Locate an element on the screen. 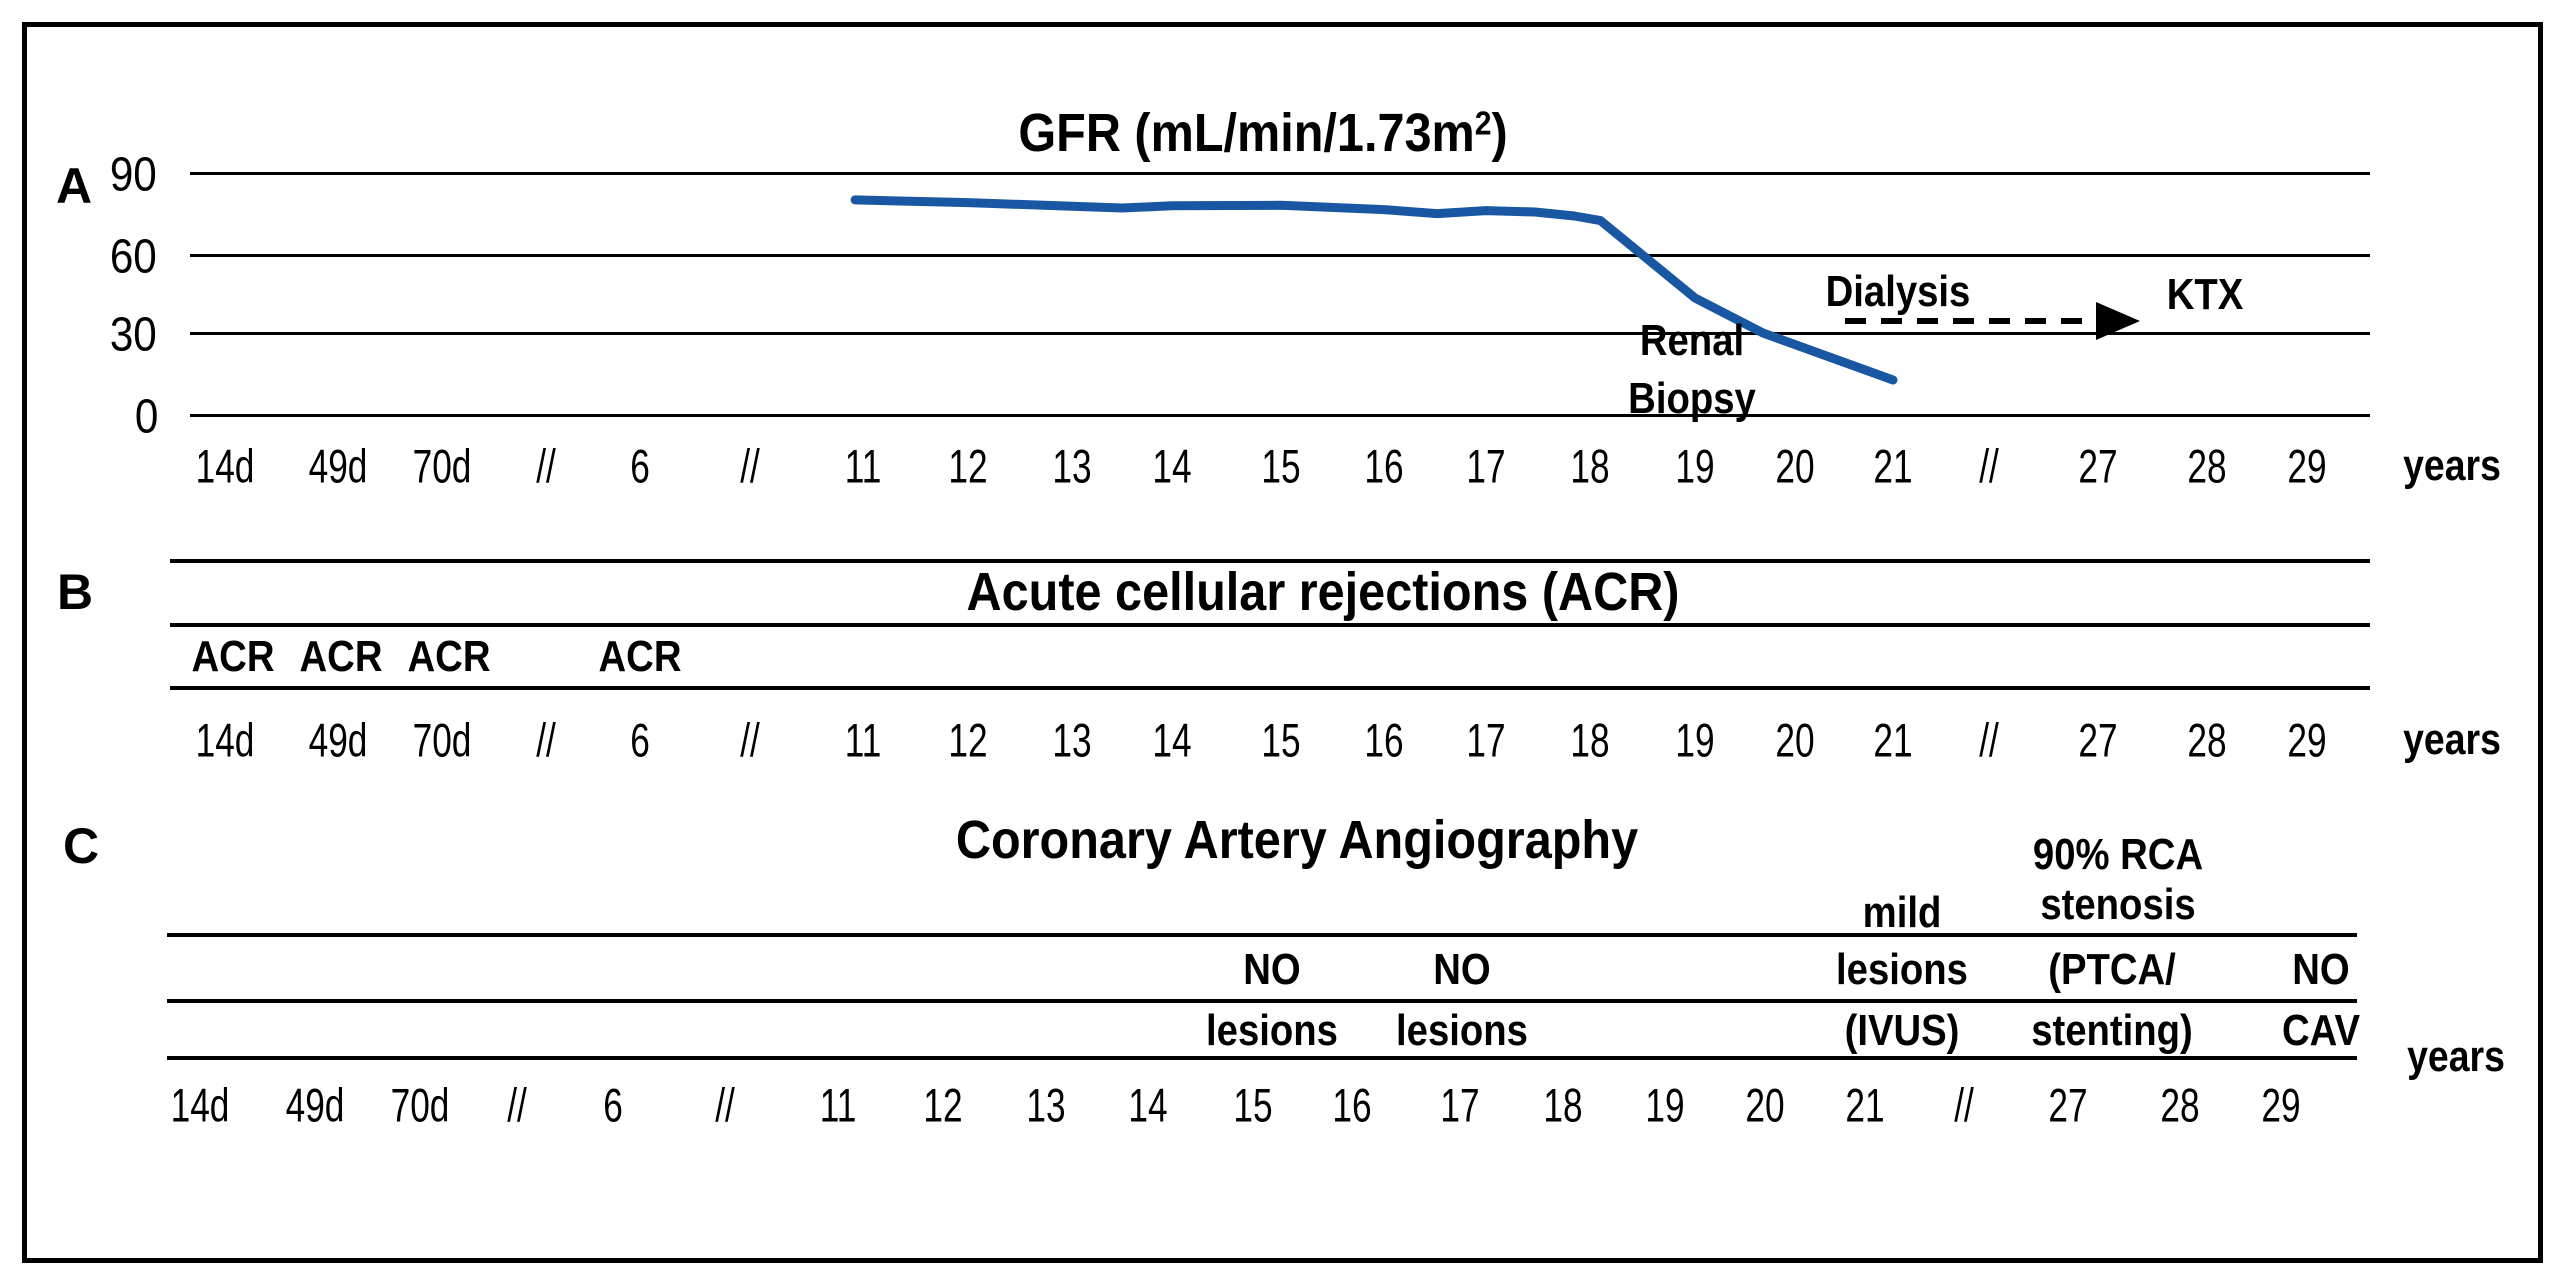 The height and width of the screenshot is (1286, 2565). panel-a-title-text: GFR (mL/min/1.73m is located at coordinates (1246, 133).